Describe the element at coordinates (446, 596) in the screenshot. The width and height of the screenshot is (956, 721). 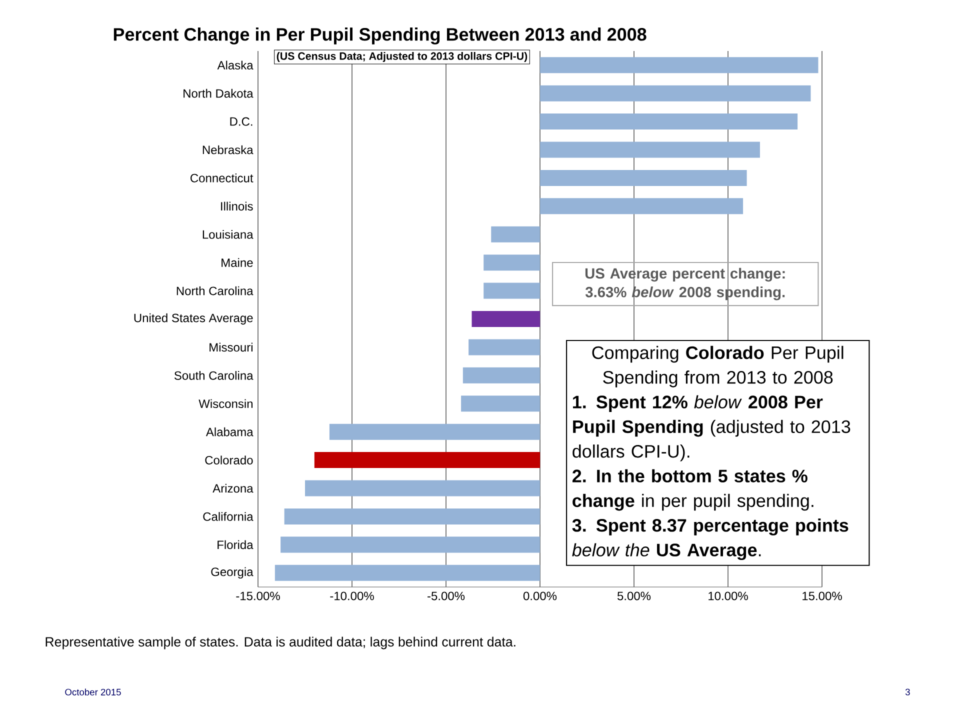
I see `x-tick-label: -5.00%` at that location.